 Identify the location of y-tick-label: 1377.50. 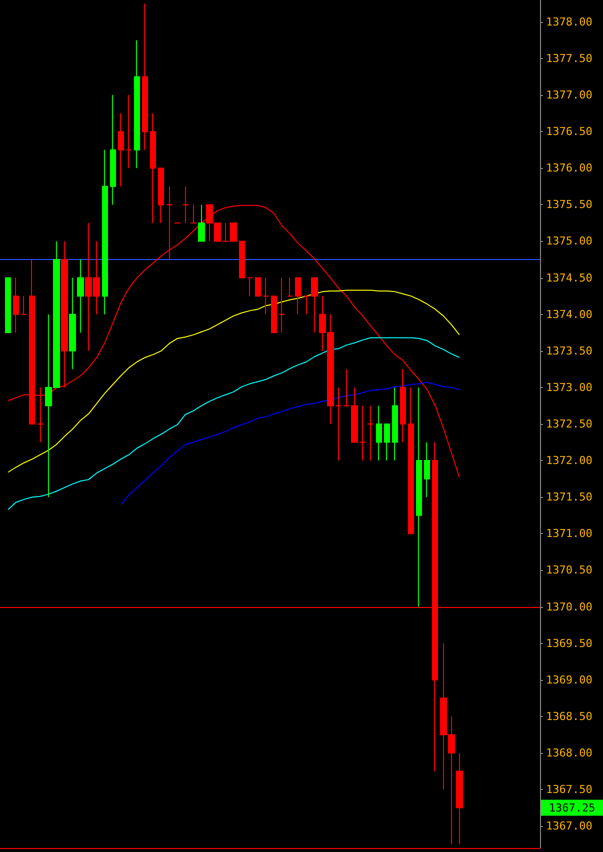
(569, 58).